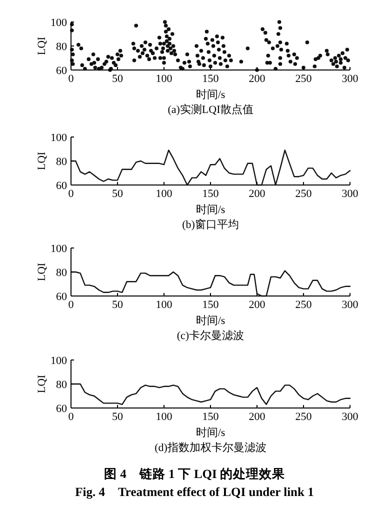 This screenshot has height=509, width=389. What do you see at coordinates (210, 335) in the screenshot?
I see `text: (c)卡尔曼滤波` at bounding box center [210, 335].